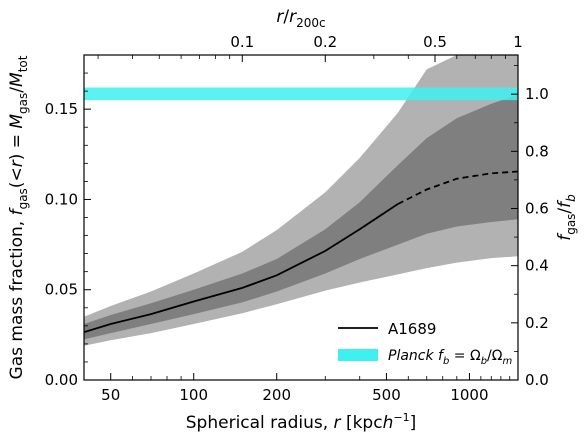  What do you see at coordinates (435, 42) in the screenshot?
I see `top-tick-label: 0.5` at bounding box center [435, 42].